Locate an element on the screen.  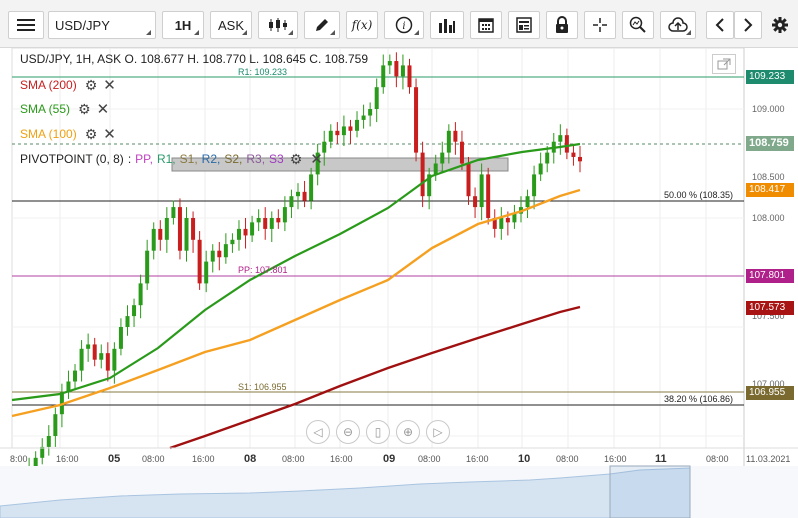
toolbar: USD/JPY 1H ASK f(x) is located at coordinates (399, 24).